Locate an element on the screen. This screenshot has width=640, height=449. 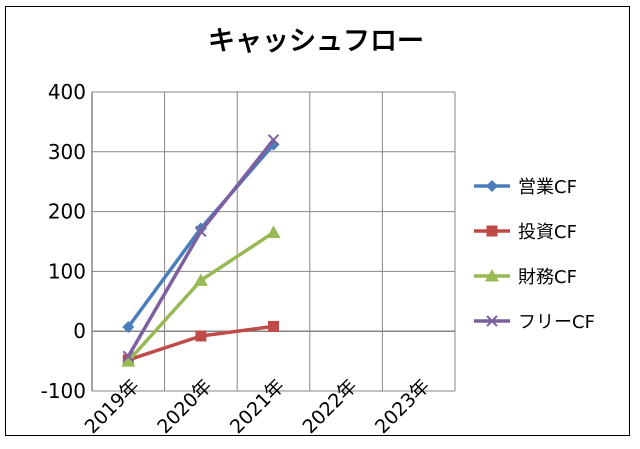
legend-label: フリーCF is located at coordinates (556, 322).